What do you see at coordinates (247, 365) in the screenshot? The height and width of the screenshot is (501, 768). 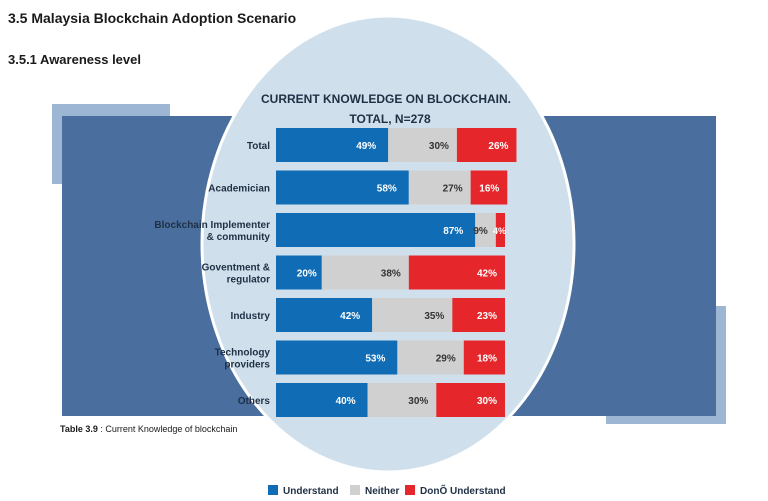 I see `category-label-6-line-2: providers` at bounding box center [247, 365].